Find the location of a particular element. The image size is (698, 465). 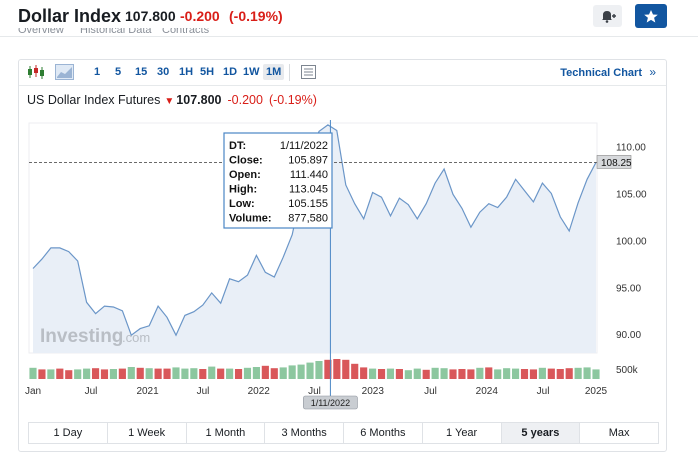

range-button-1-month: 1 Month is located at coordinates (226, 433).